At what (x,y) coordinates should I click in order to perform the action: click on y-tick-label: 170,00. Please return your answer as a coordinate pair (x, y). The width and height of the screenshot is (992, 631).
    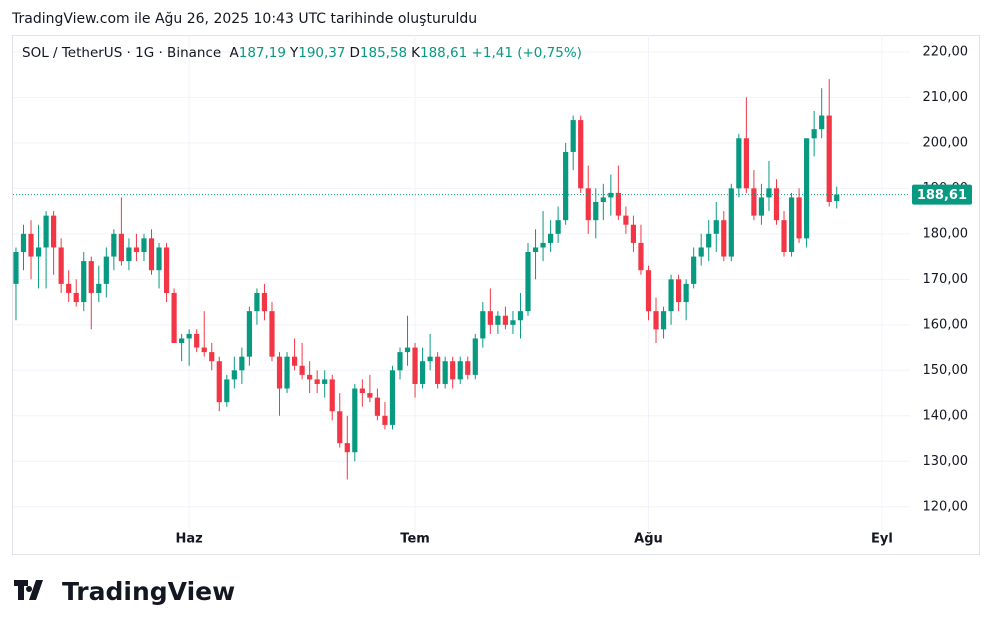
    Looking at the image, I should click on (946, 279).